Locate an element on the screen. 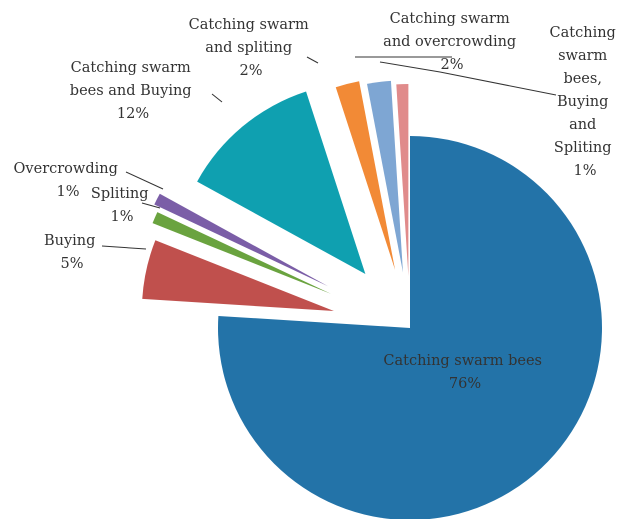 The image size is (630, 519). label-catching-swarm-bees: Catching swarm bees 76% is located at coordinates (464, 372).